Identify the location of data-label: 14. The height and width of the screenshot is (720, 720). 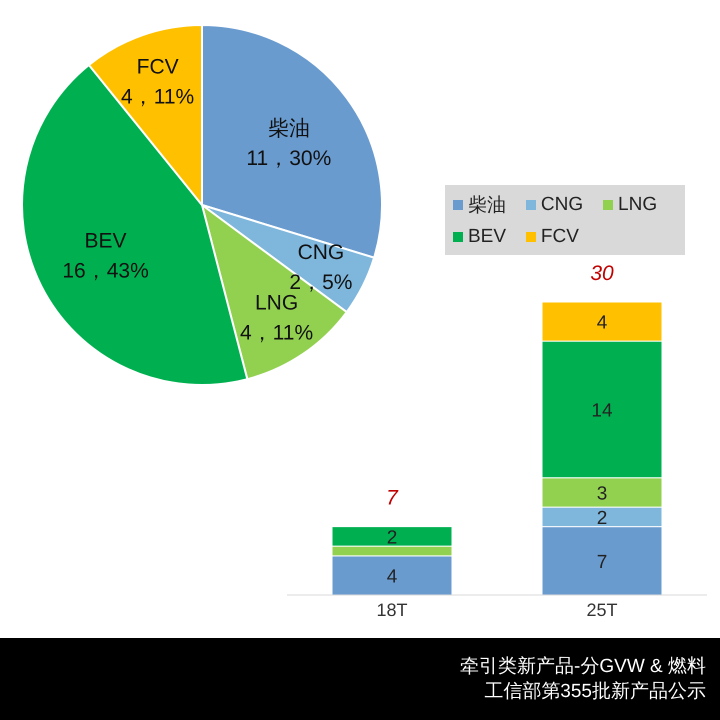
(602, 411).